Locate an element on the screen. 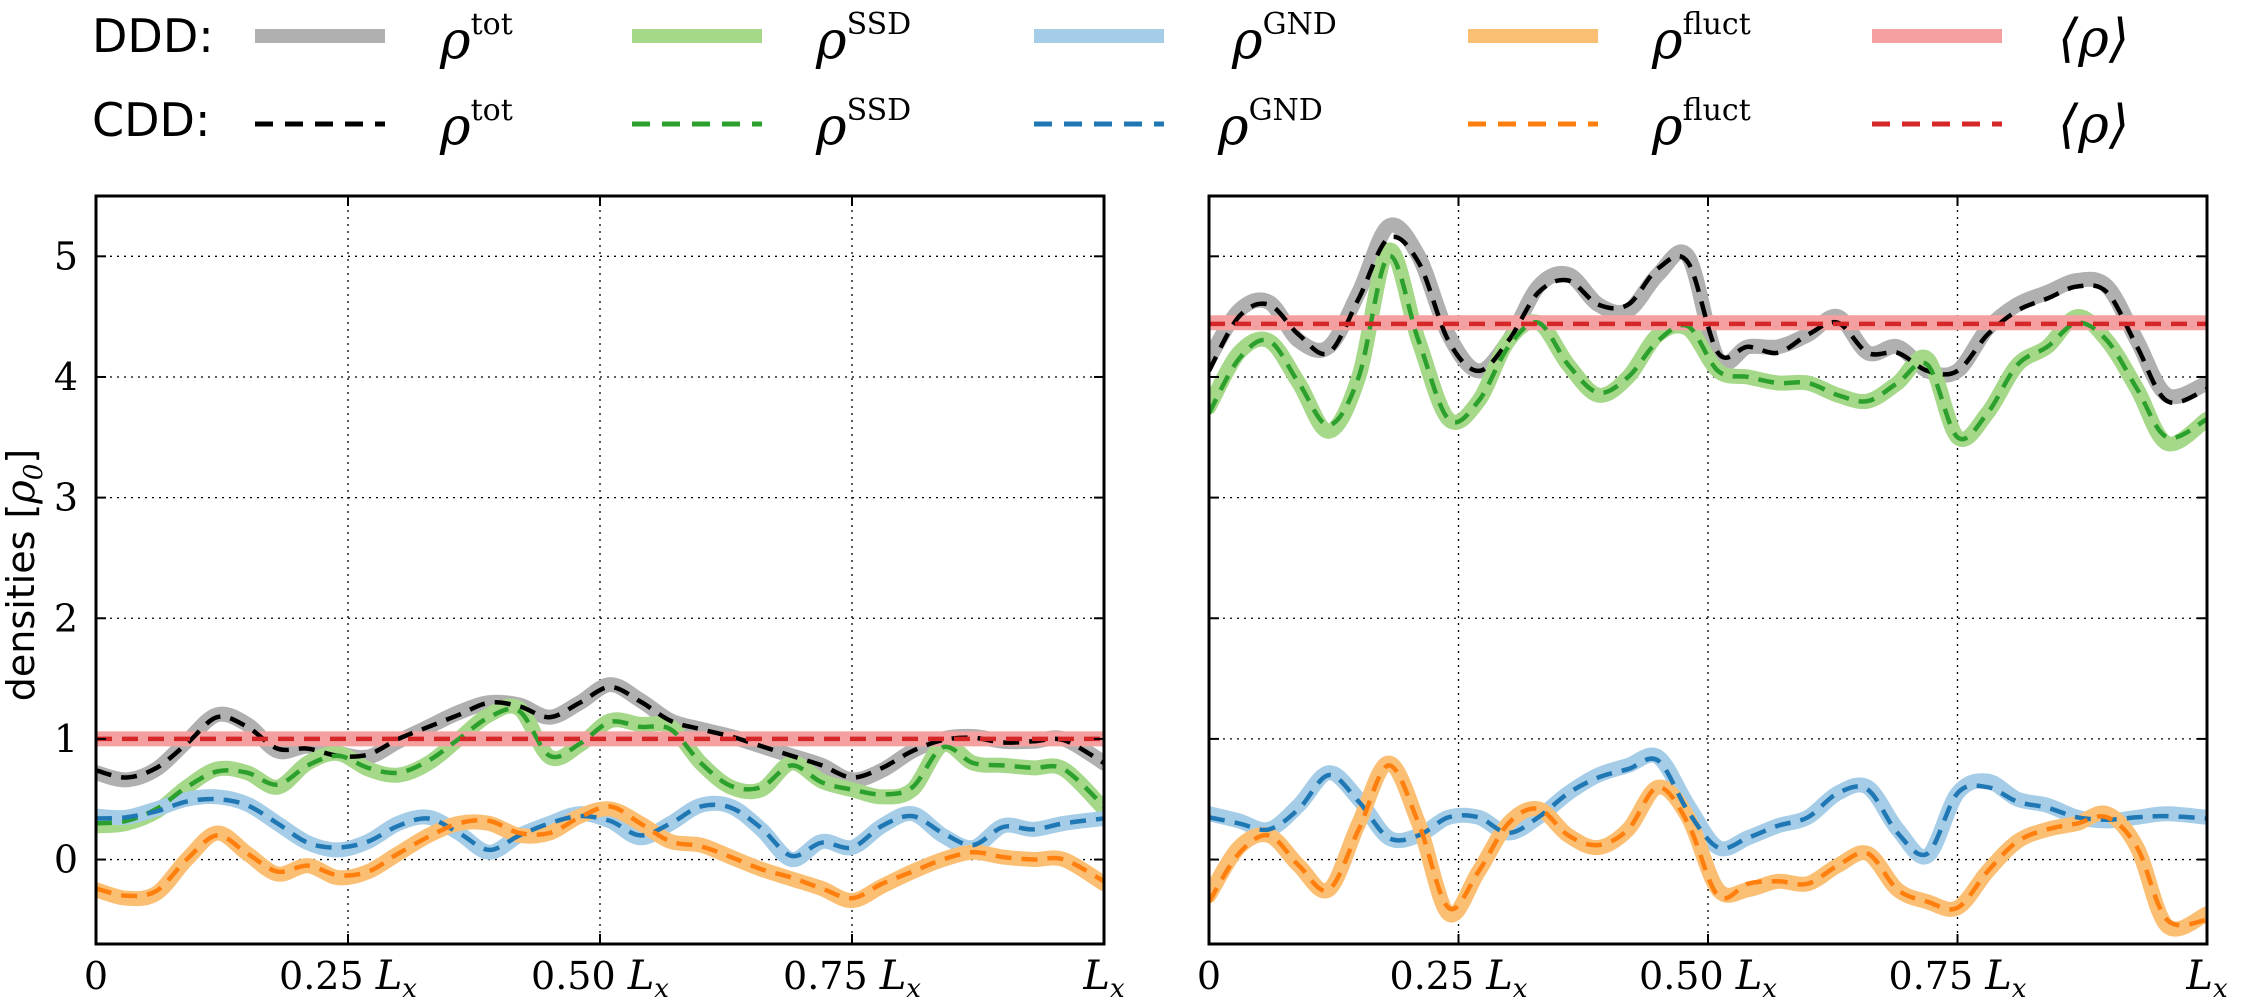 The height and width of the screenshot is (1008, 2244). series-group is located at coordinates (600, 793).